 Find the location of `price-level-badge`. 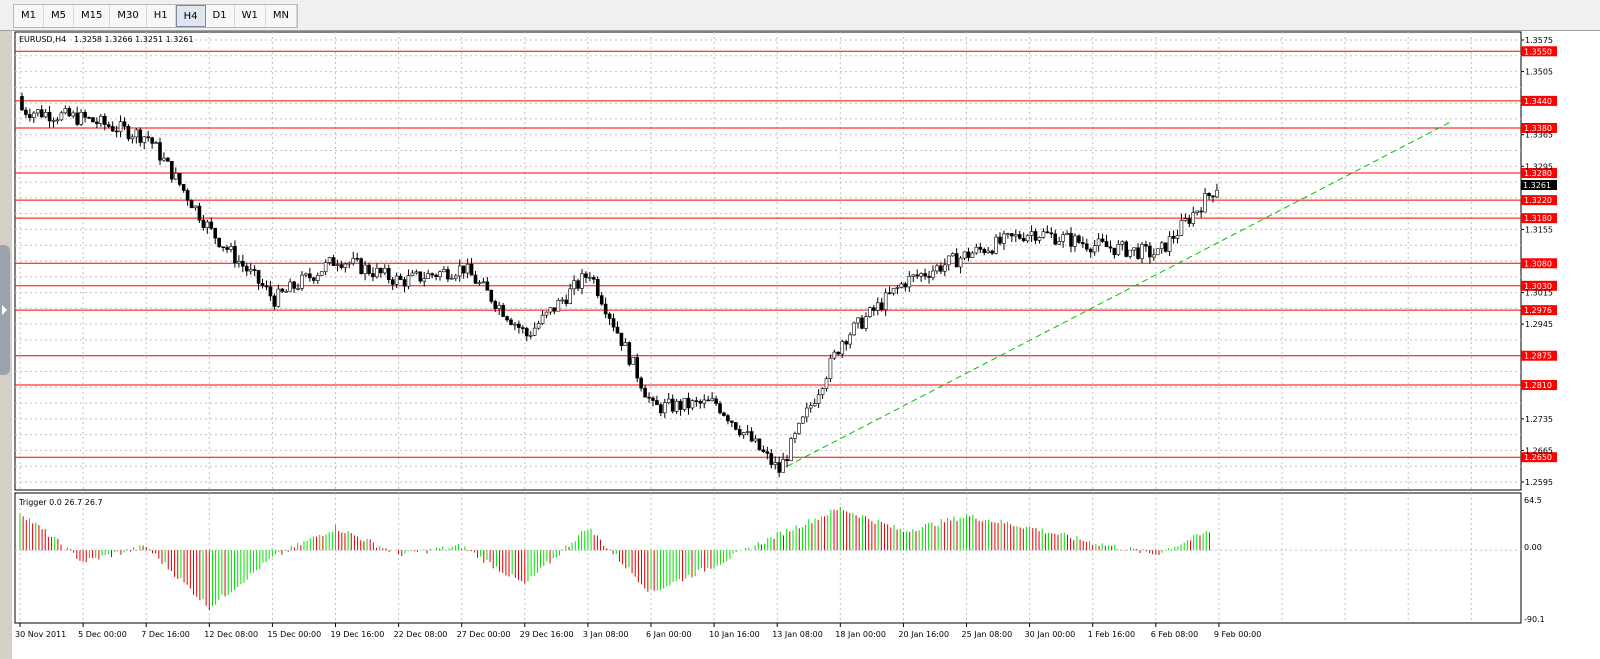

price-level-badge is located at coordinates (1539, 51).